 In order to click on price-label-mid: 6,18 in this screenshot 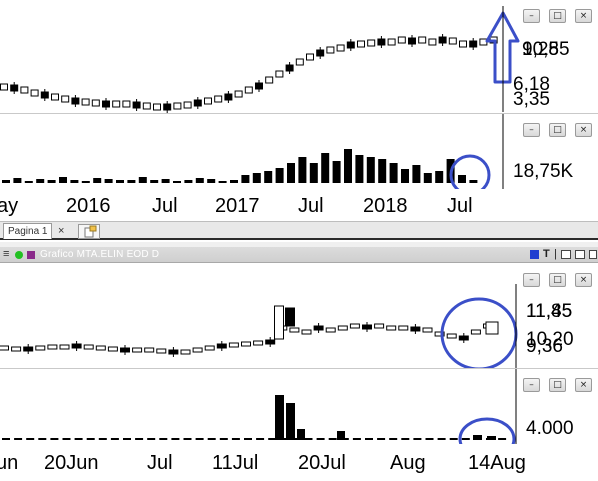, I will do `click(531, 84)`.